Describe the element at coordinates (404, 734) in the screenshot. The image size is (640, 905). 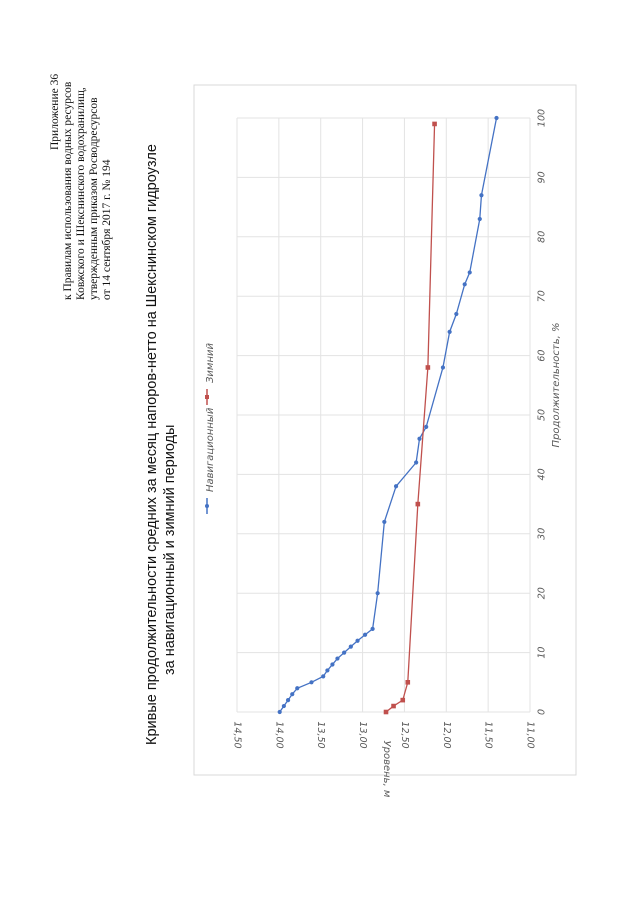
I see `y-tick-label: 12,50` at that location.